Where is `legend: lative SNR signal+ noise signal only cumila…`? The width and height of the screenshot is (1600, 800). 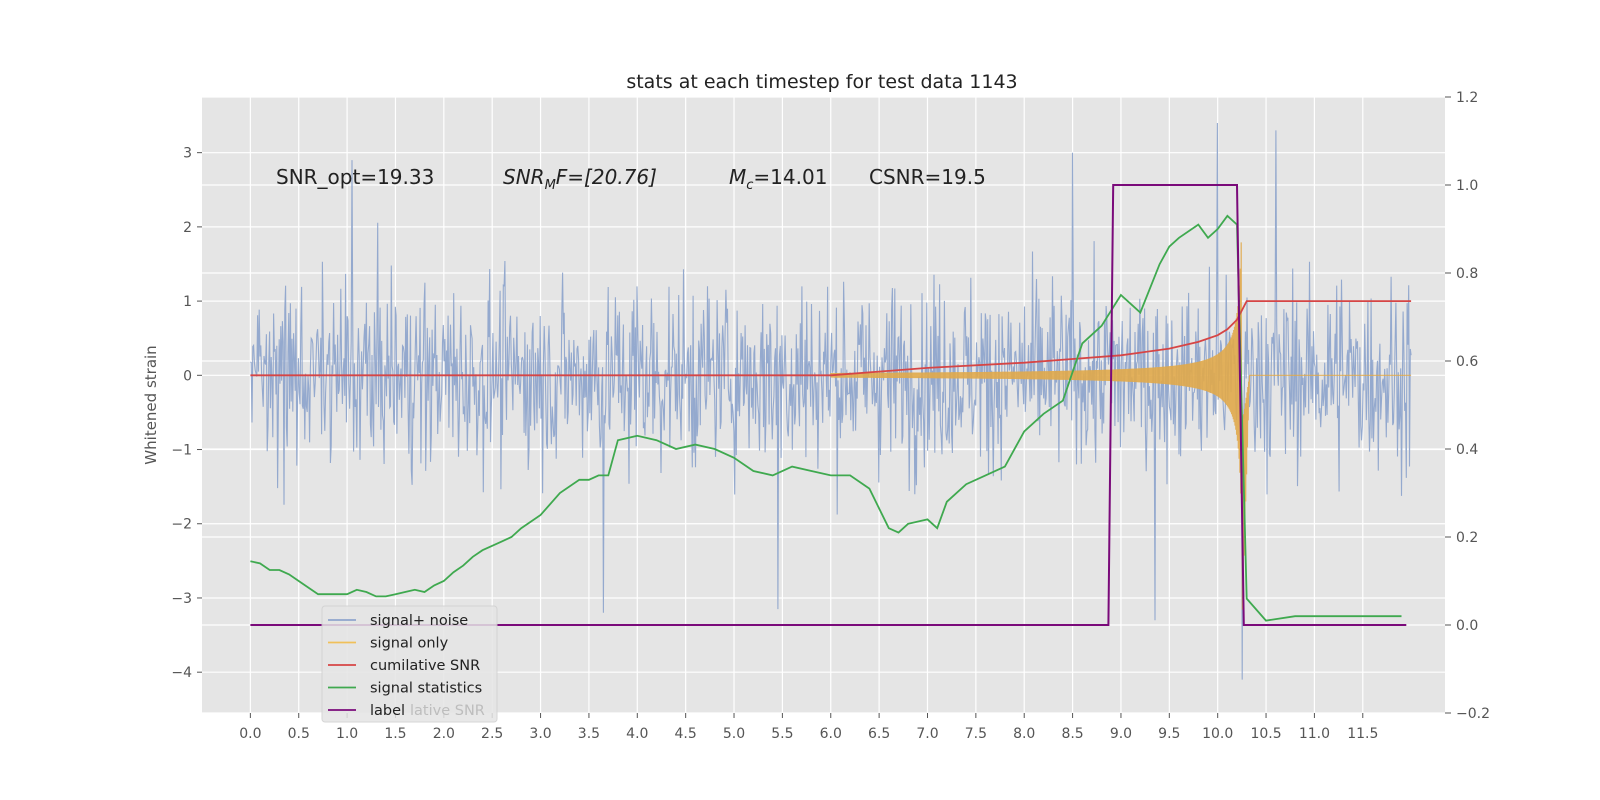 legend: lative SNR signal+ noise signal only cumila… is located at coordinates (409, 664).